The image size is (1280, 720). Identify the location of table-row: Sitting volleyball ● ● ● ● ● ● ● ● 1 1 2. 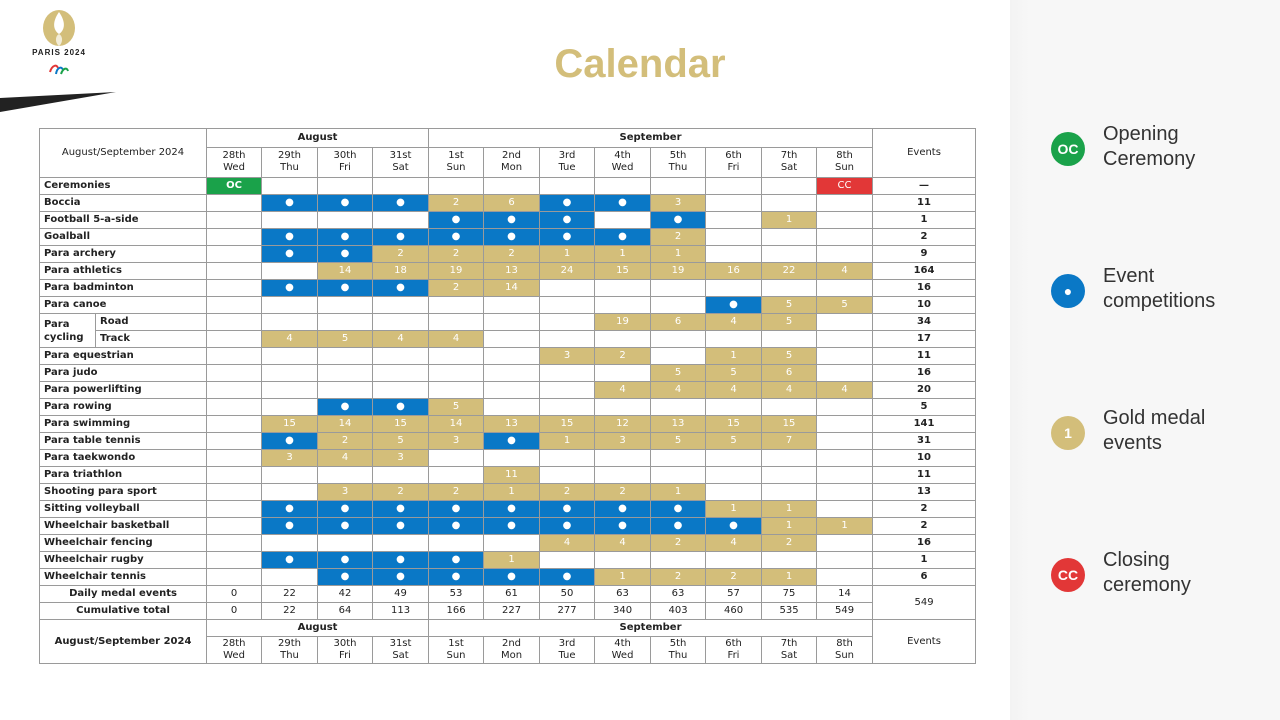
(507, 509).